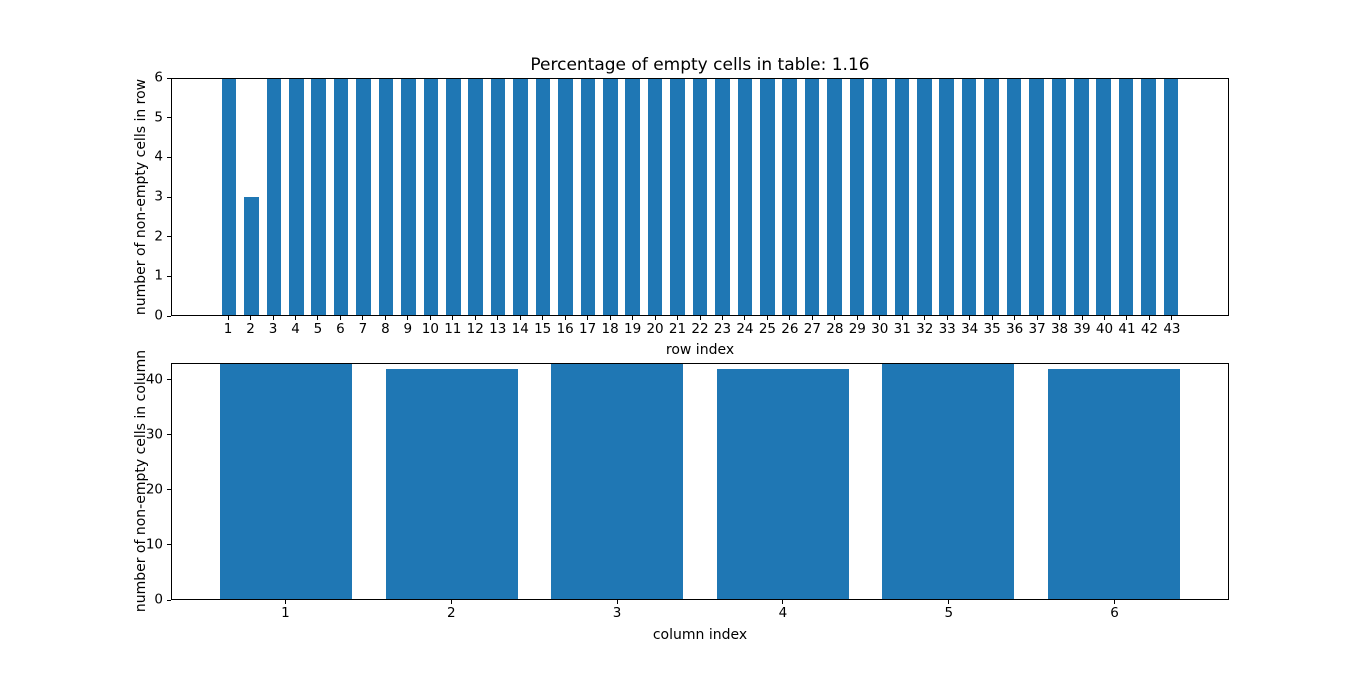 The image size is (1366, 674). Describe the element at coordinates (158, 117) in the screenshot. I see `y-tick-label: 5` at that location.